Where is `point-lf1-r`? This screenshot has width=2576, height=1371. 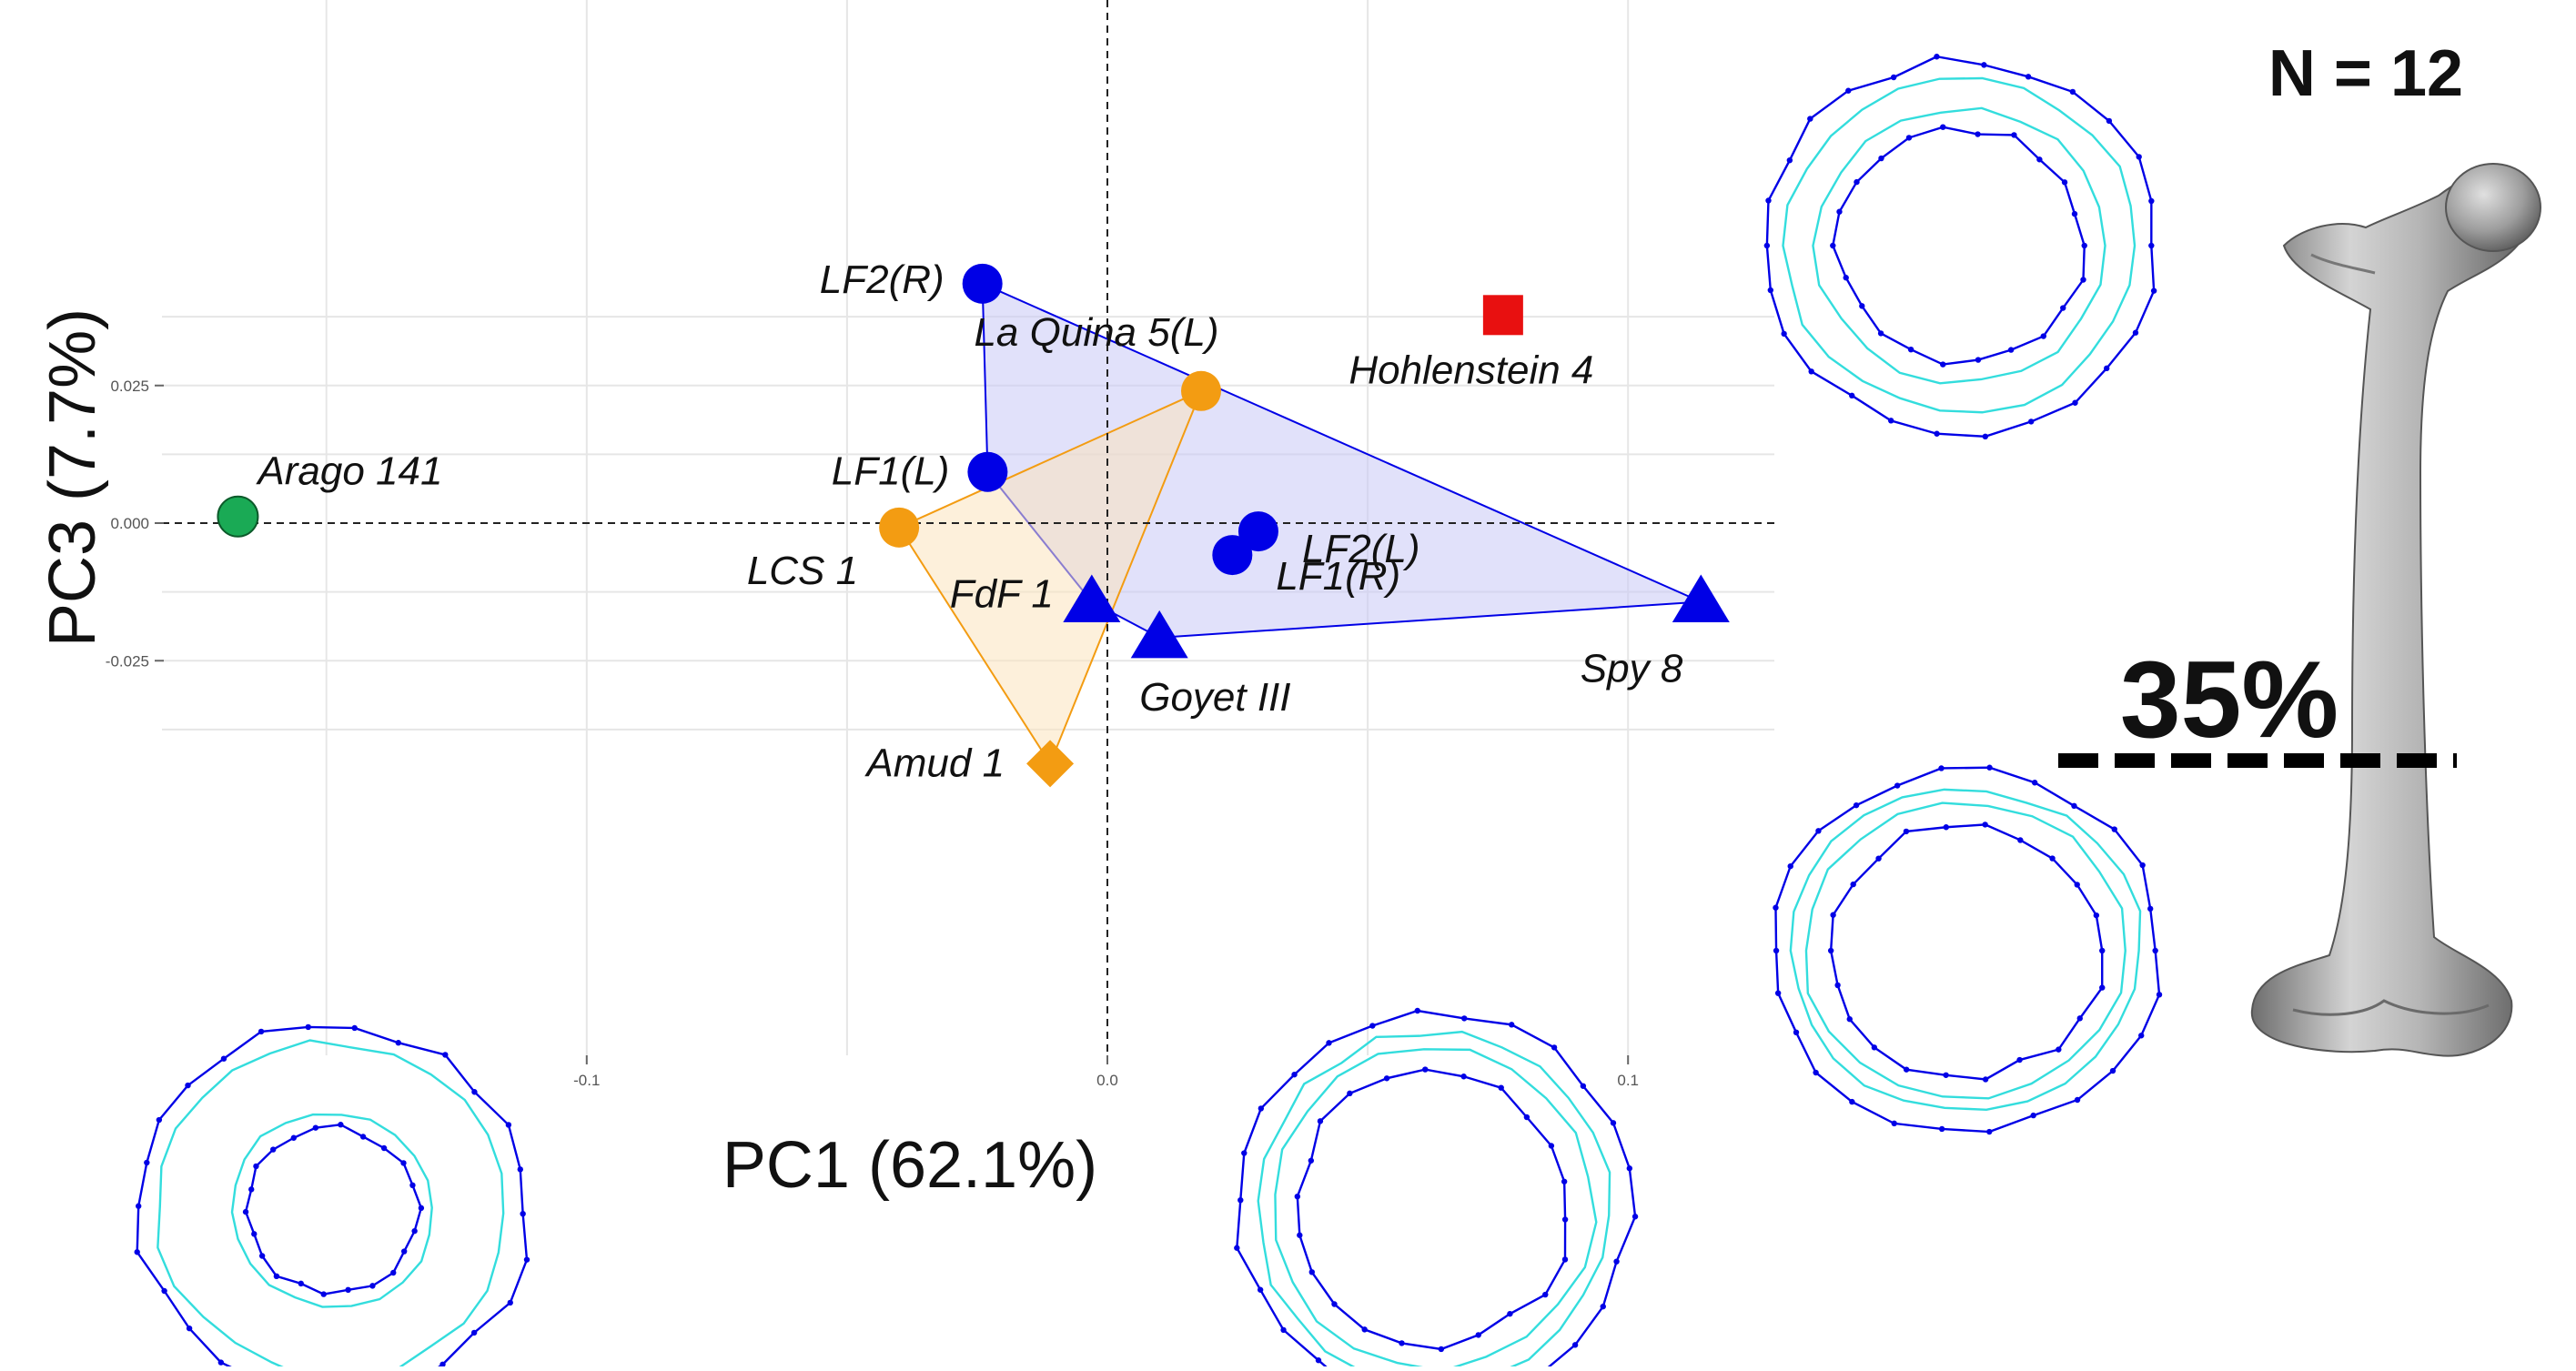
point-lf1-r is located at coordinates (1233, 555).